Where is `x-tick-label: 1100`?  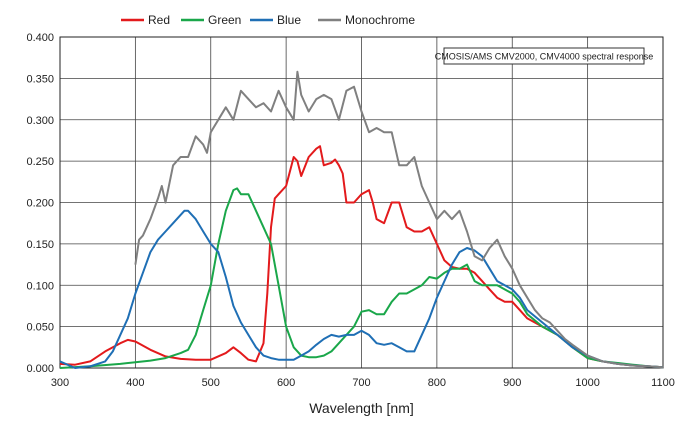
x-tick-label: 1100 is located at coordinates (663, 383).